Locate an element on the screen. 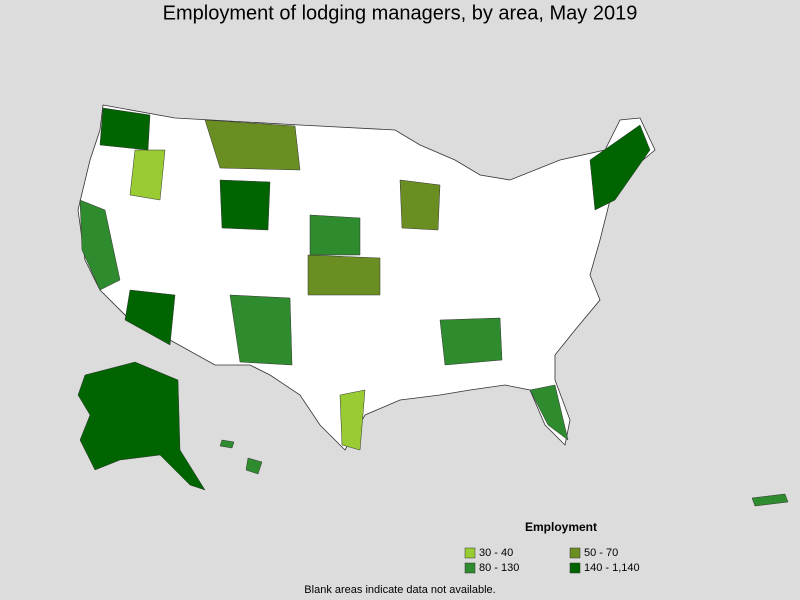  hawaii-islands is located at coordinates (227, 444).